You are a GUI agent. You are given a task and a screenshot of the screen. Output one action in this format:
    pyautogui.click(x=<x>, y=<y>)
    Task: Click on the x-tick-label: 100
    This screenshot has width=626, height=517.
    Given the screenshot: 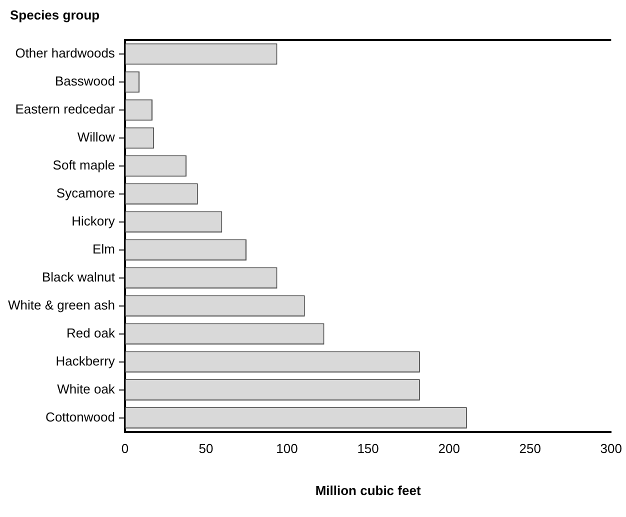 What is the action you would take?
    pyautogui.click(x=287, y=448)
    